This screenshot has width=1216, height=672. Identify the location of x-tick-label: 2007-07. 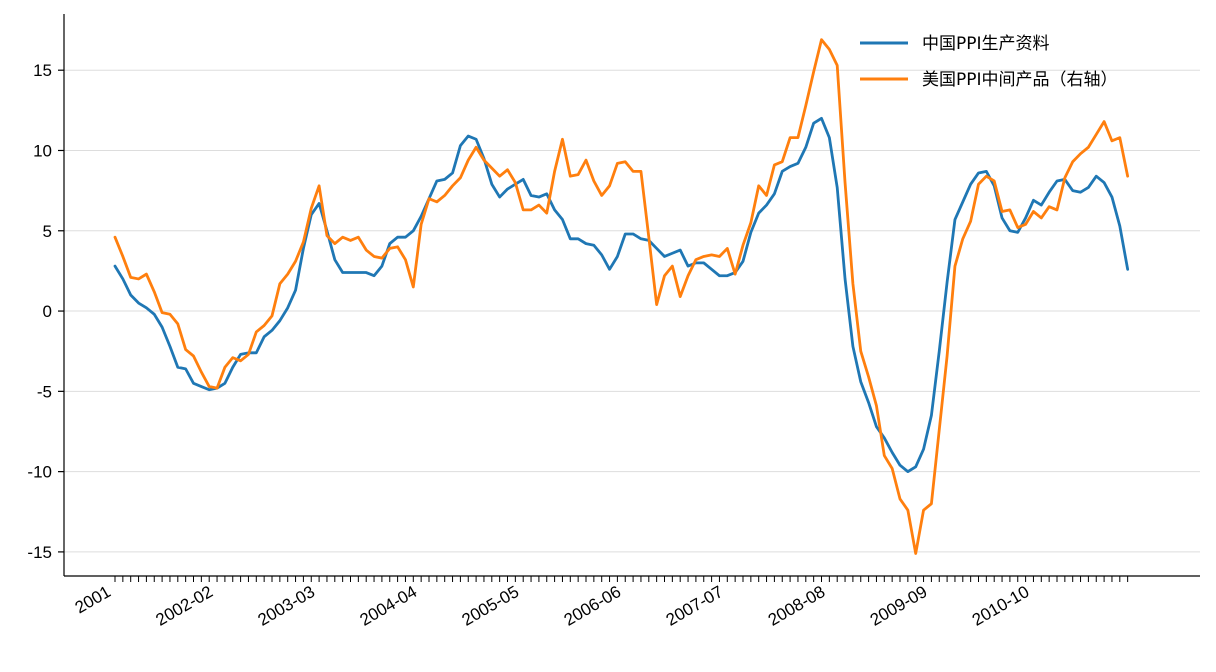
(695, 606).